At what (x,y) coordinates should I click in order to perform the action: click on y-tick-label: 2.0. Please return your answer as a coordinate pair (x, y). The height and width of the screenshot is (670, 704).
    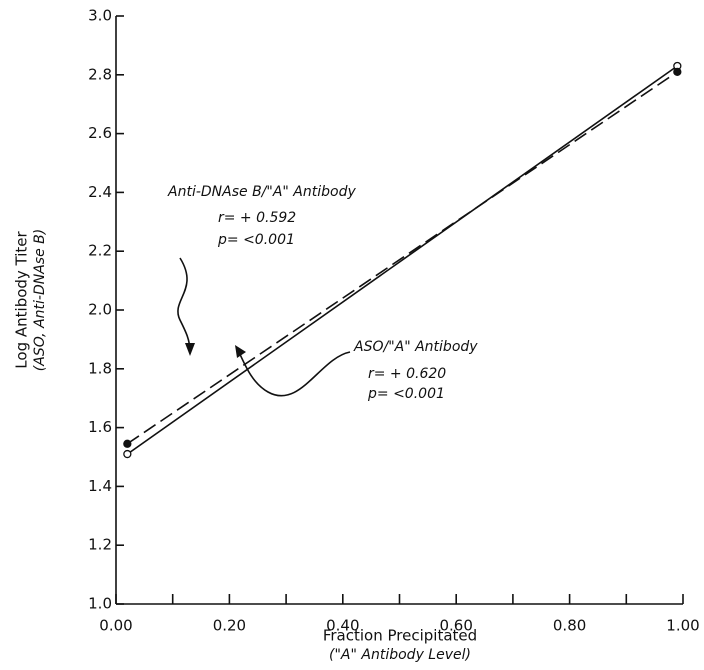
    Looking at the image, I should click on (100, 310).